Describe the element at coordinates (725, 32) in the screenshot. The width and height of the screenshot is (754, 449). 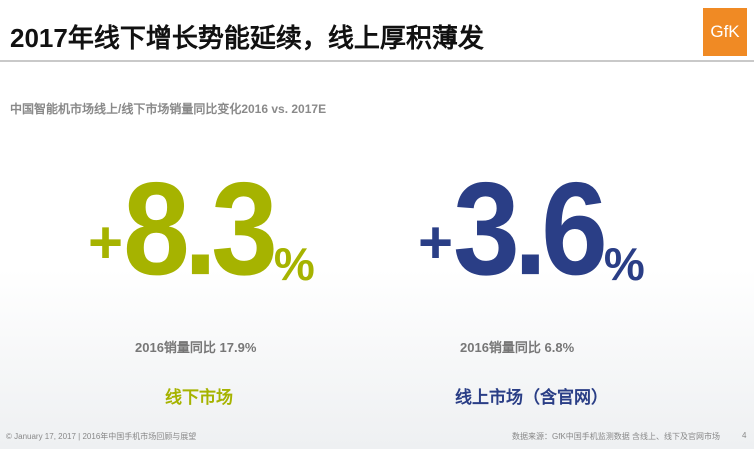
I see `logo: GfK` at that location.